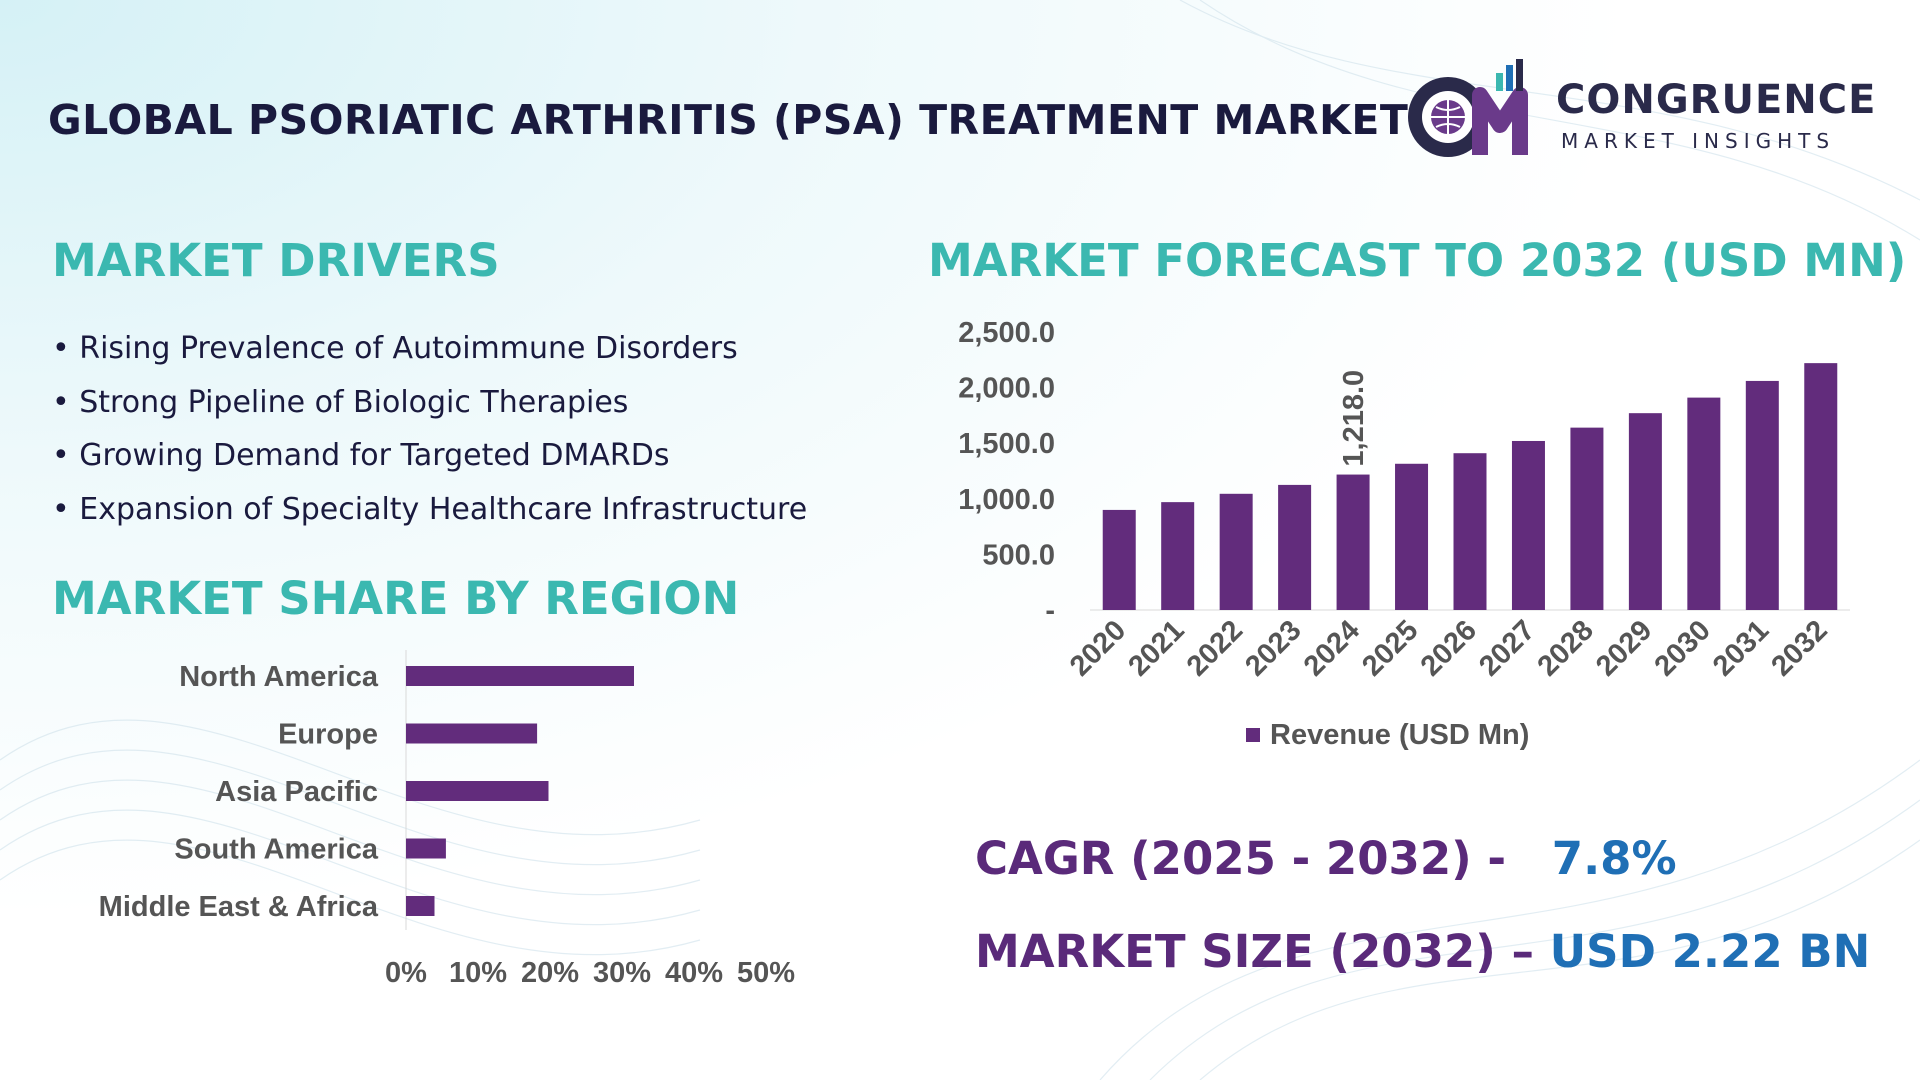 The width and height of the screenshot is (1920, 1080). Describe the element at coordinates (478, 973) in the screenshot. I see `region-x-tick: 10%` at that location.